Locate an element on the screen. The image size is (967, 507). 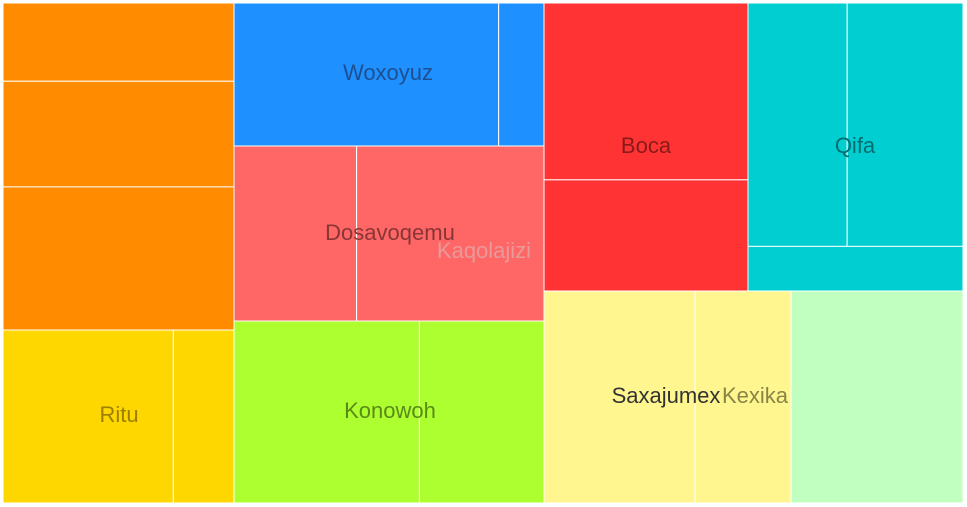
woxoyuz-label: Woxoyuz is located at coordinates (388, 72).